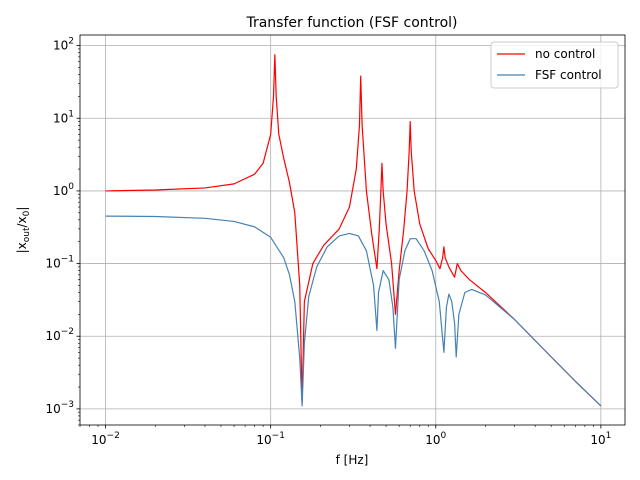 This screenshot has height=480, width=640. I want to click on legend-label-fsf-control: FSF control, so click(568, 75).